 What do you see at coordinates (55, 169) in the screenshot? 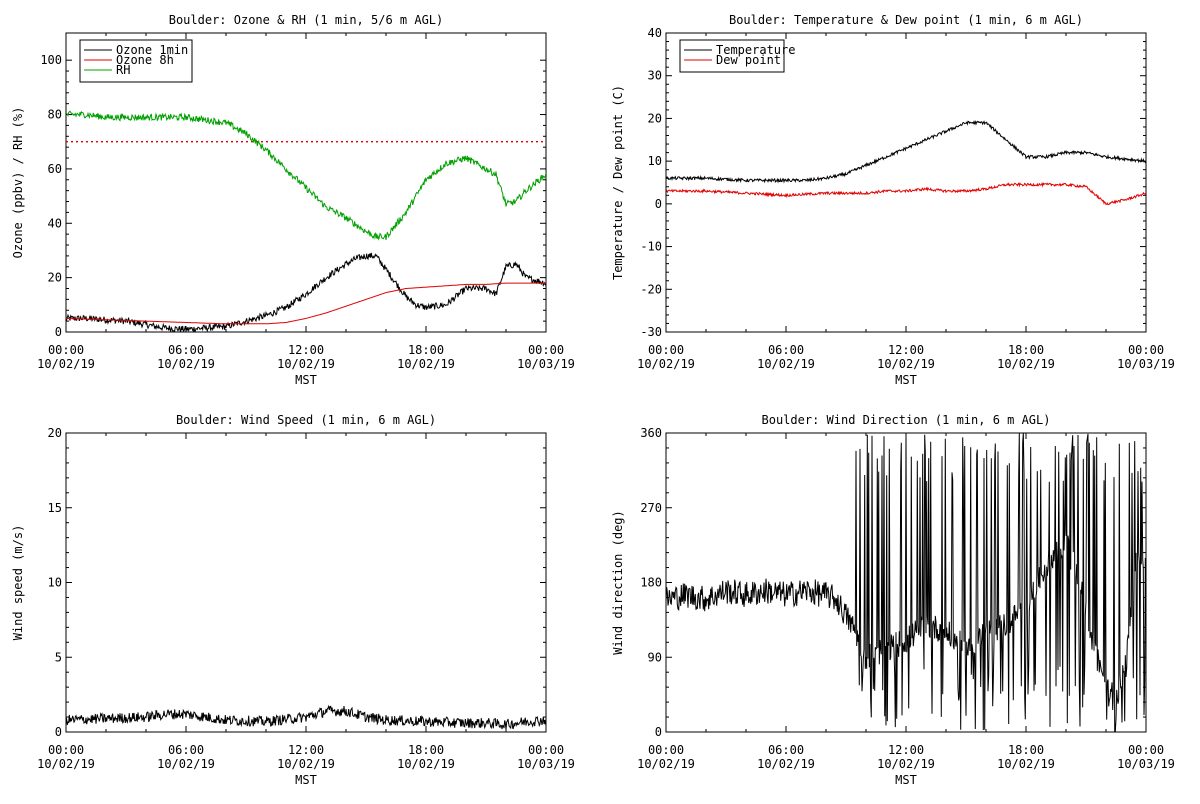
I see `y-tick-label: 60` at bounding box center [55, 169].